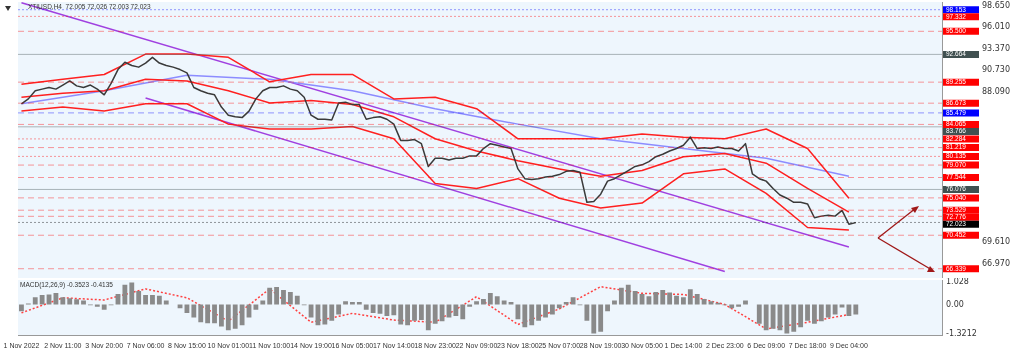 The image size is (1024, 353). Describe the element at coordinates (961, 333) in the screenshot. I see `y-tick-label: -1.3212` at that location.